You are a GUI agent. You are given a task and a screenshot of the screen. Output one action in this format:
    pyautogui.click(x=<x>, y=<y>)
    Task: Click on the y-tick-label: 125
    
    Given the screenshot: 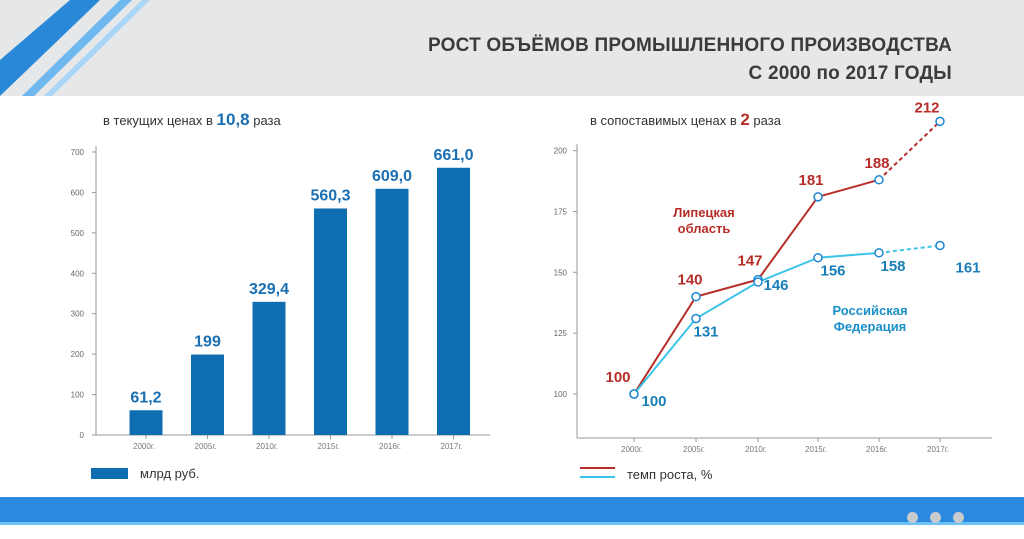 What is the action you would take?
    pyautogui.click(x=561, y=333)
    